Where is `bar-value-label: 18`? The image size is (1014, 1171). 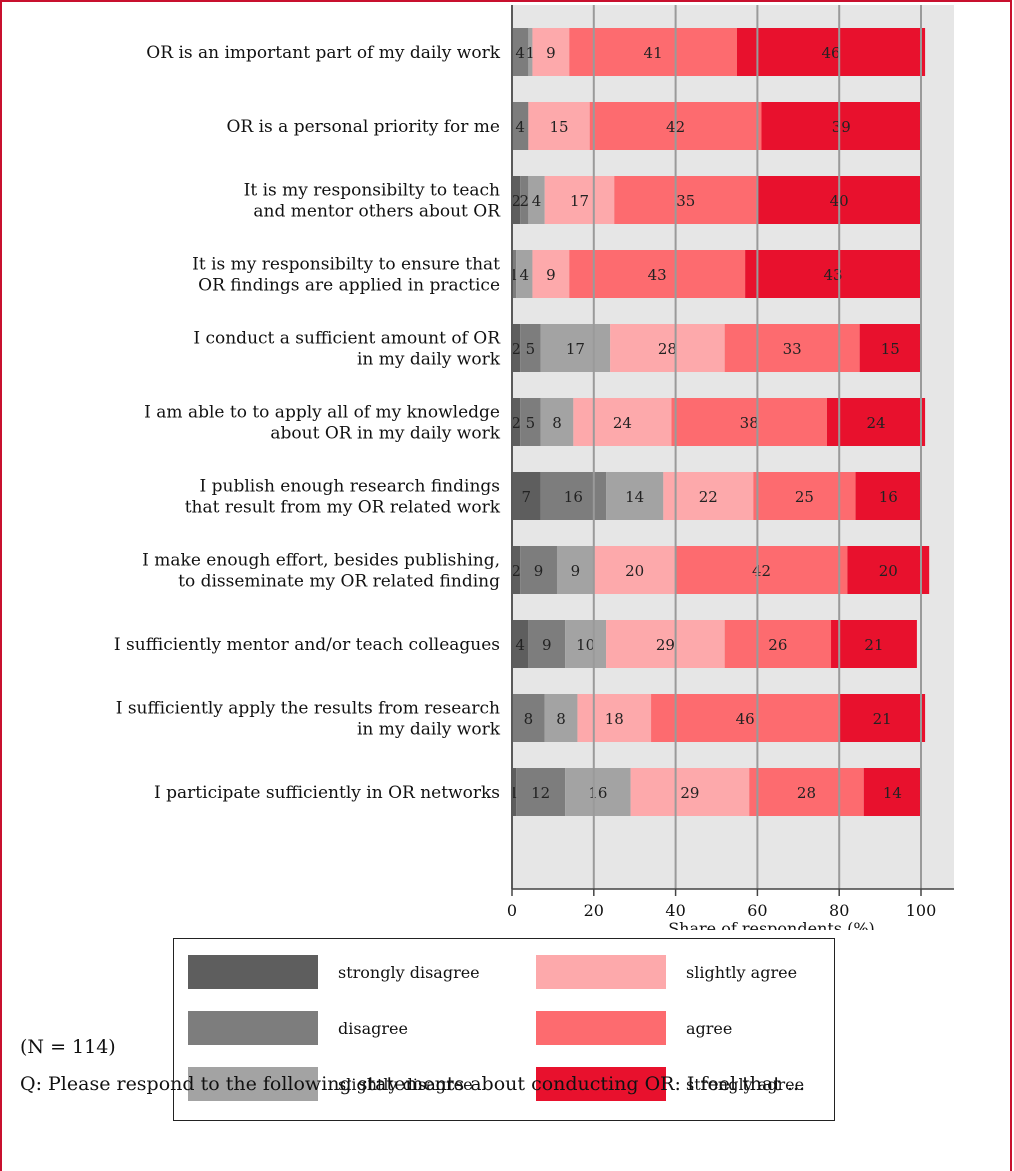
bar-value-label: 18 is located at coordinates (614, 719).